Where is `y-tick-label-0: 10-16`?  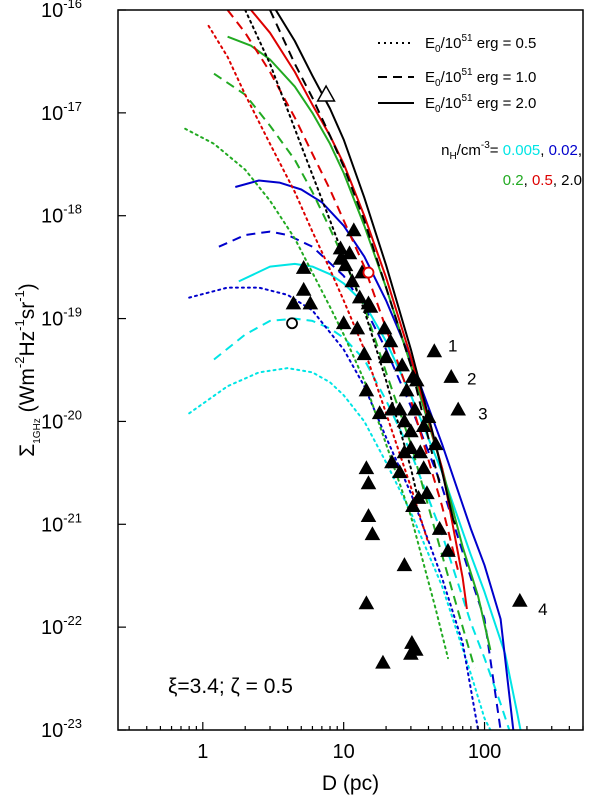 y-tick-label-0: 10-16 is located at coordinates (61, 11).